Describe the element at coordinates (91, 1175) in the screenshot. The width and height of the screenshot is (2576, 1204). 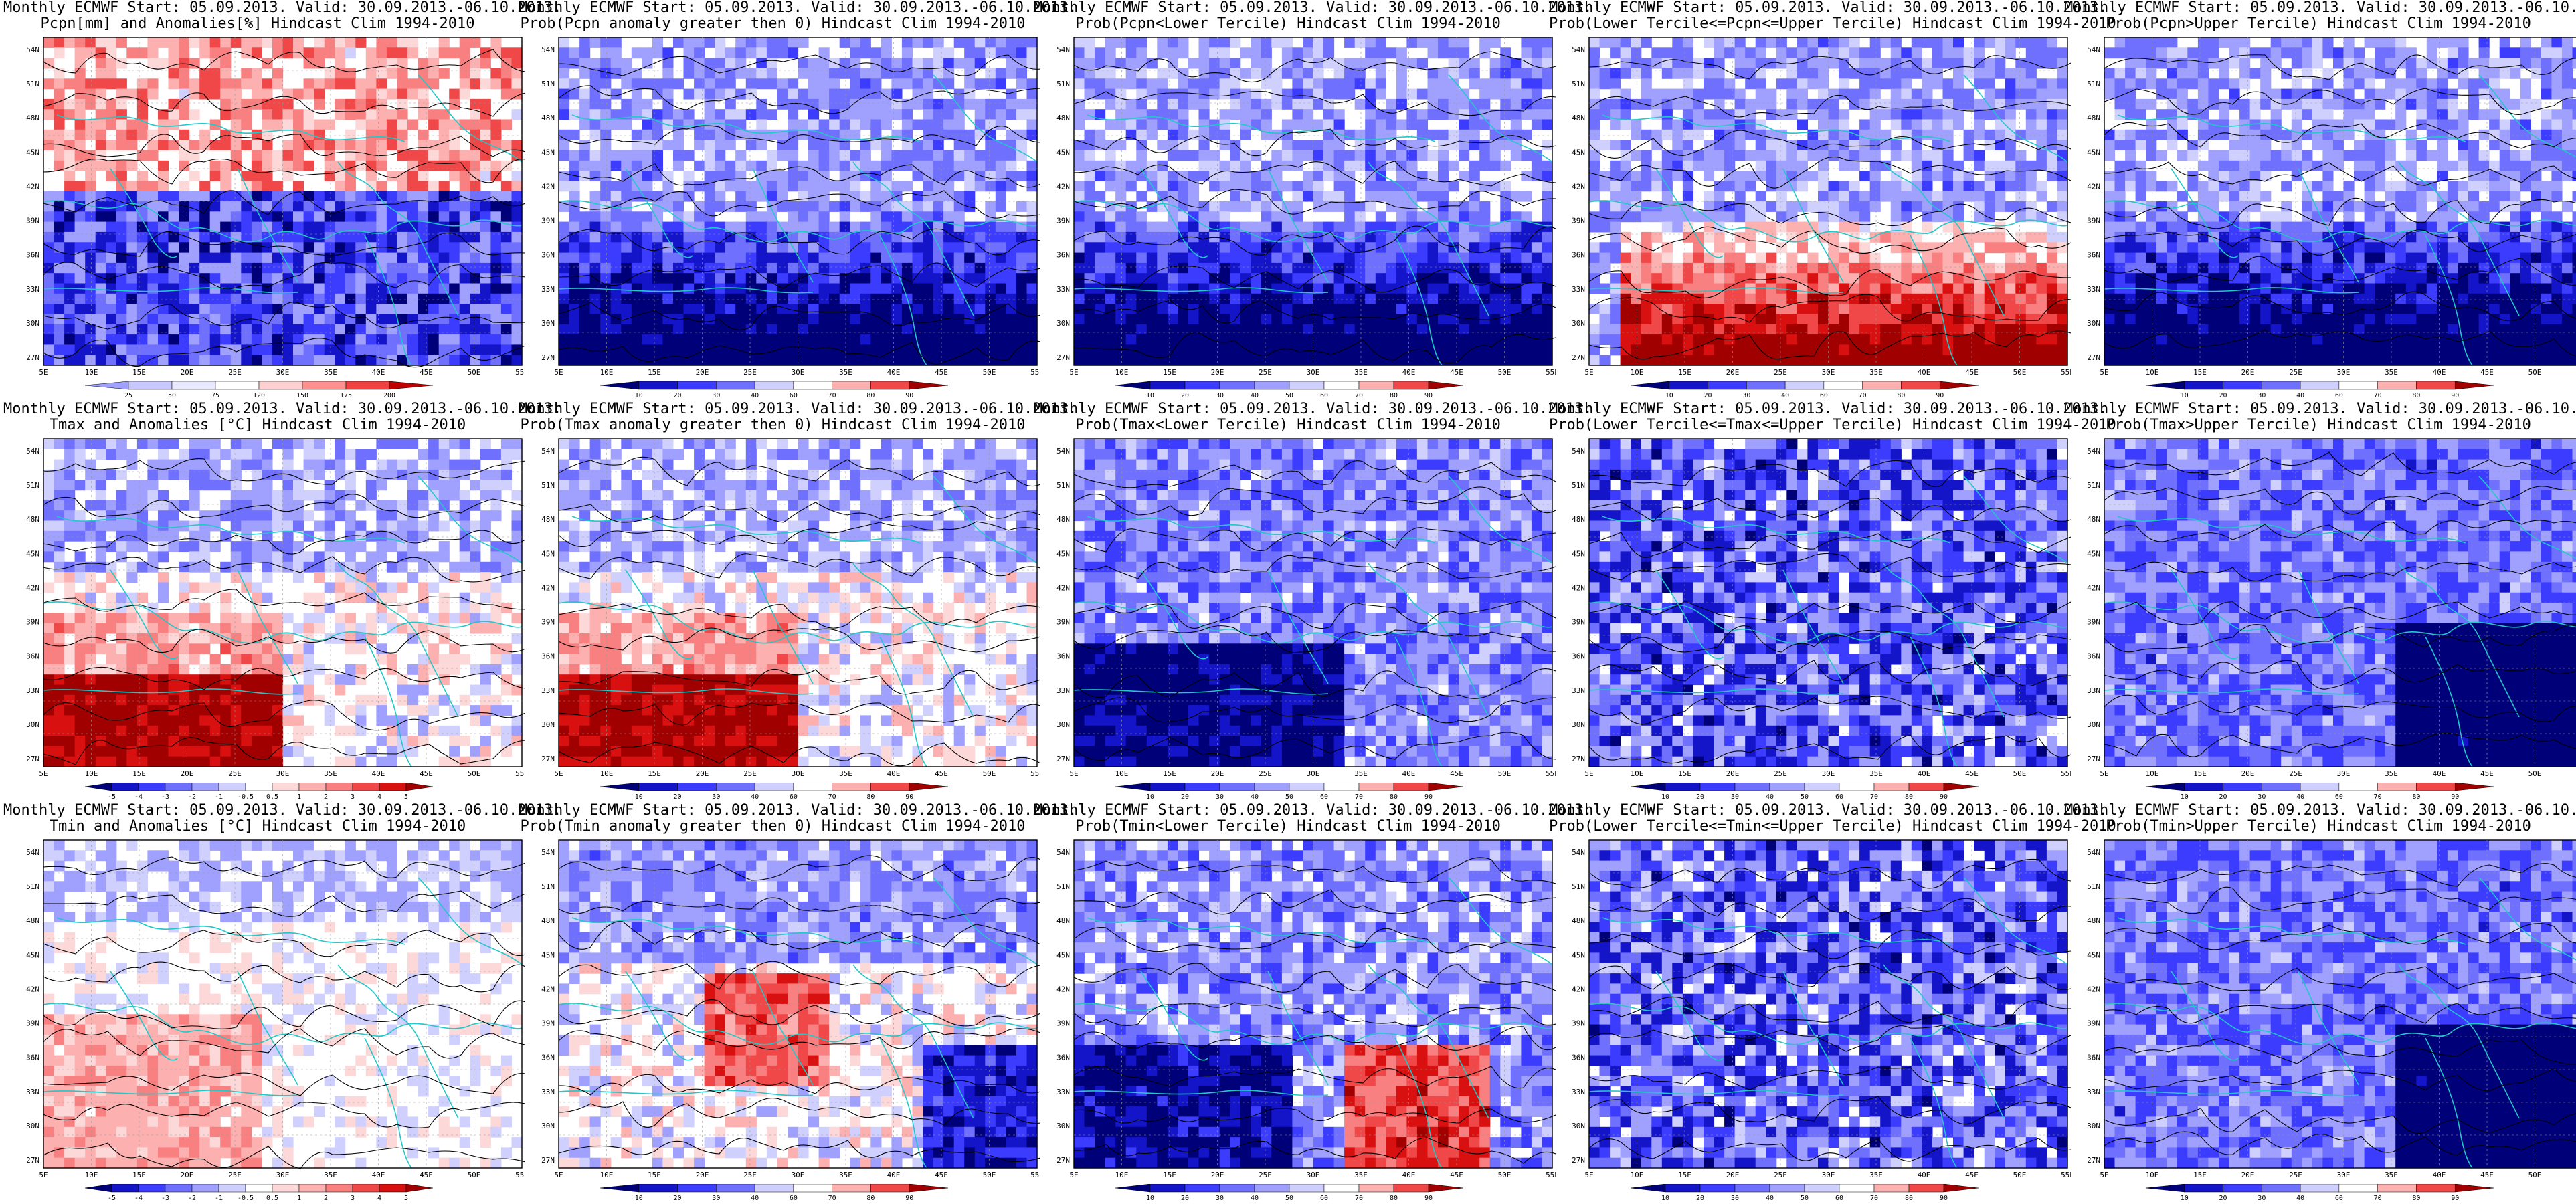
I see `lon-label: 10E` at that location.